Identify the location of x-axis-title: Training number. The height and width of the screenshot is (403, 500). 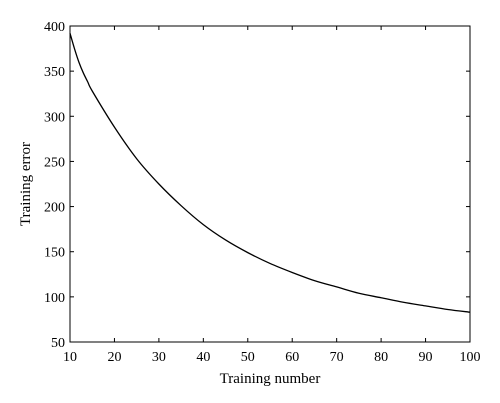
(270, 379).